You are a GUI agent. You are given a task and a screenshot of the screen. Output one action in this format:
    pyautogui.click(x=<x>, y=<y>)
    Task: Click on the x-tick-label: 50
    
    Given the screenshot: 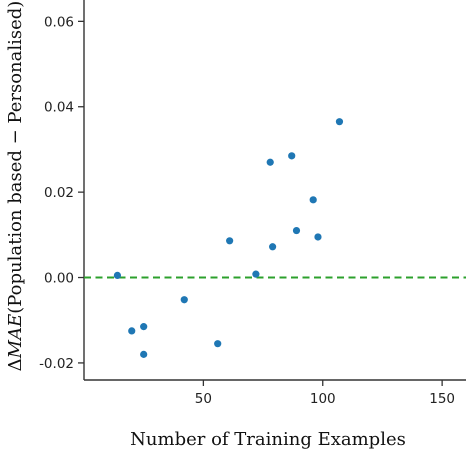 What is the action you would take?
    pyautogui.click(x=203, y=399)
    